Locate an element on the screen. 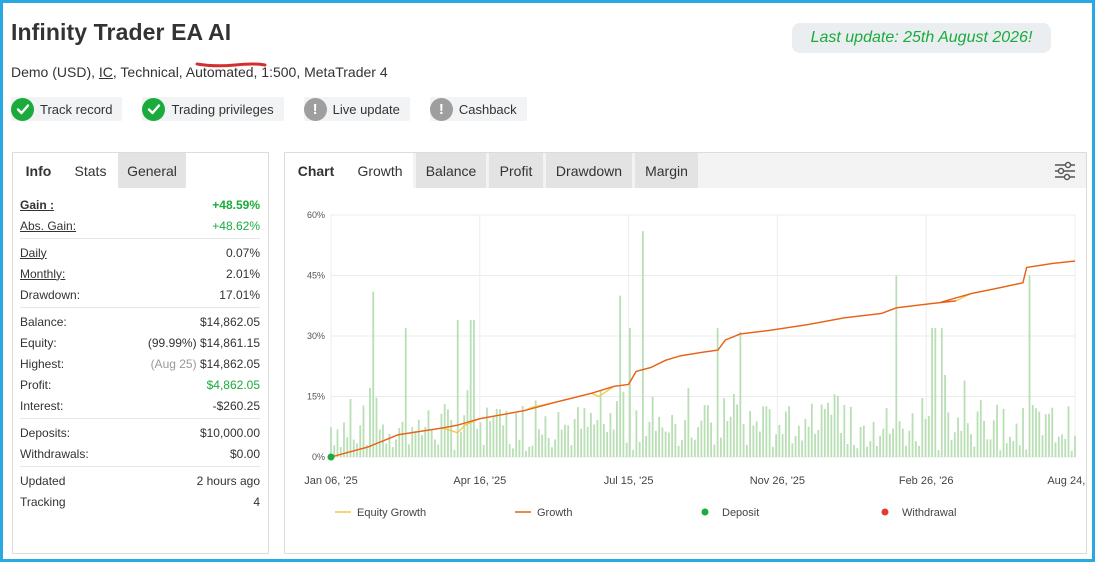  stat-profit: Profit: $4,862.05 is located at coordinates (140, 384).